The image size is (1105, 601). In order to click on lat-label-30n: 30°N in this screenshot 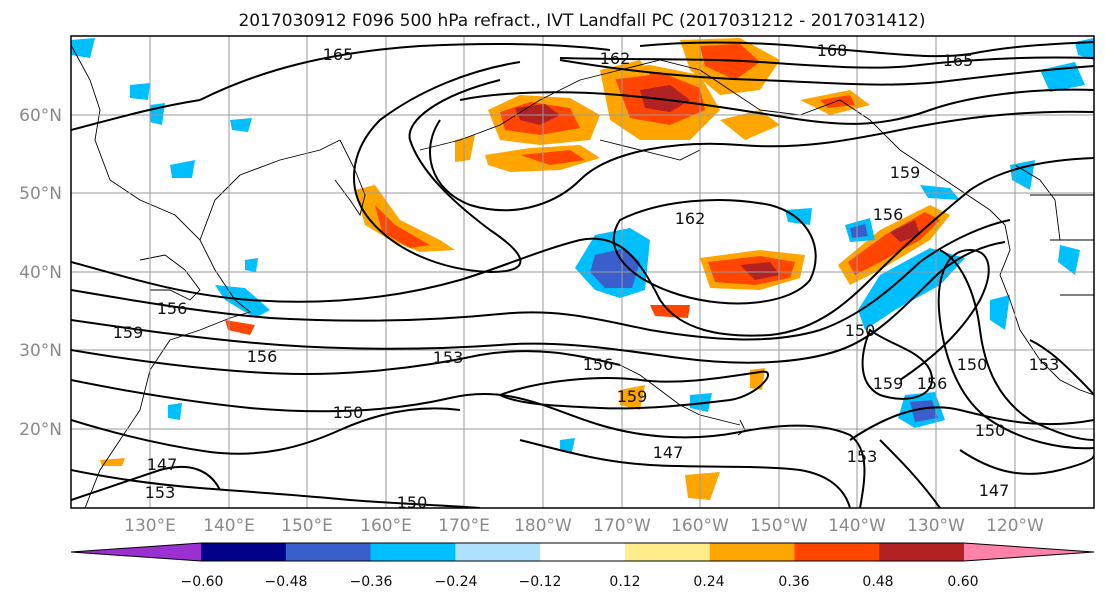, I will do `click(40, 351)`.